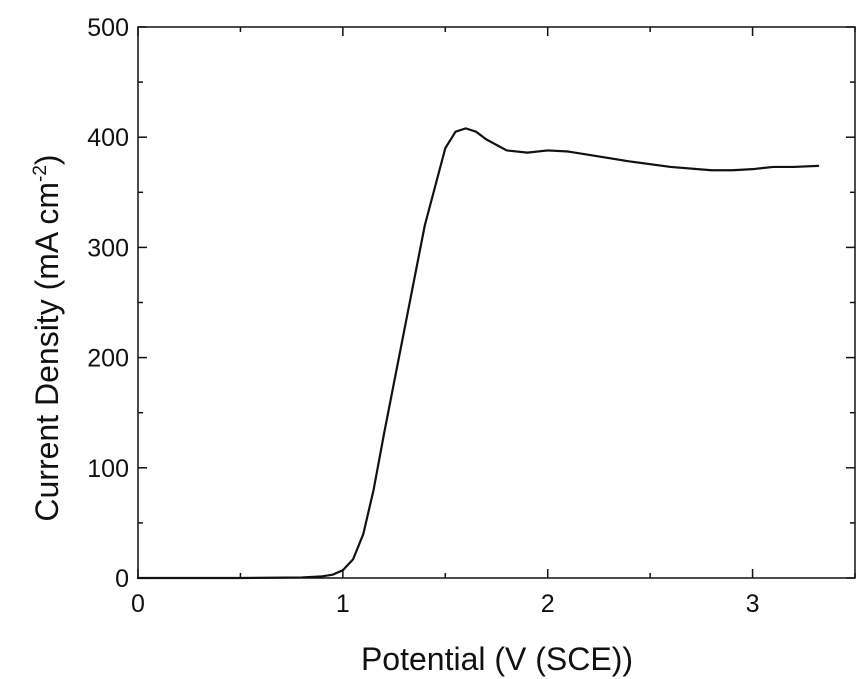  What do you see at coordinates (548, 604) in the screenshot?
I see `x-tick-label: 2` at bounding box center [548, 604].